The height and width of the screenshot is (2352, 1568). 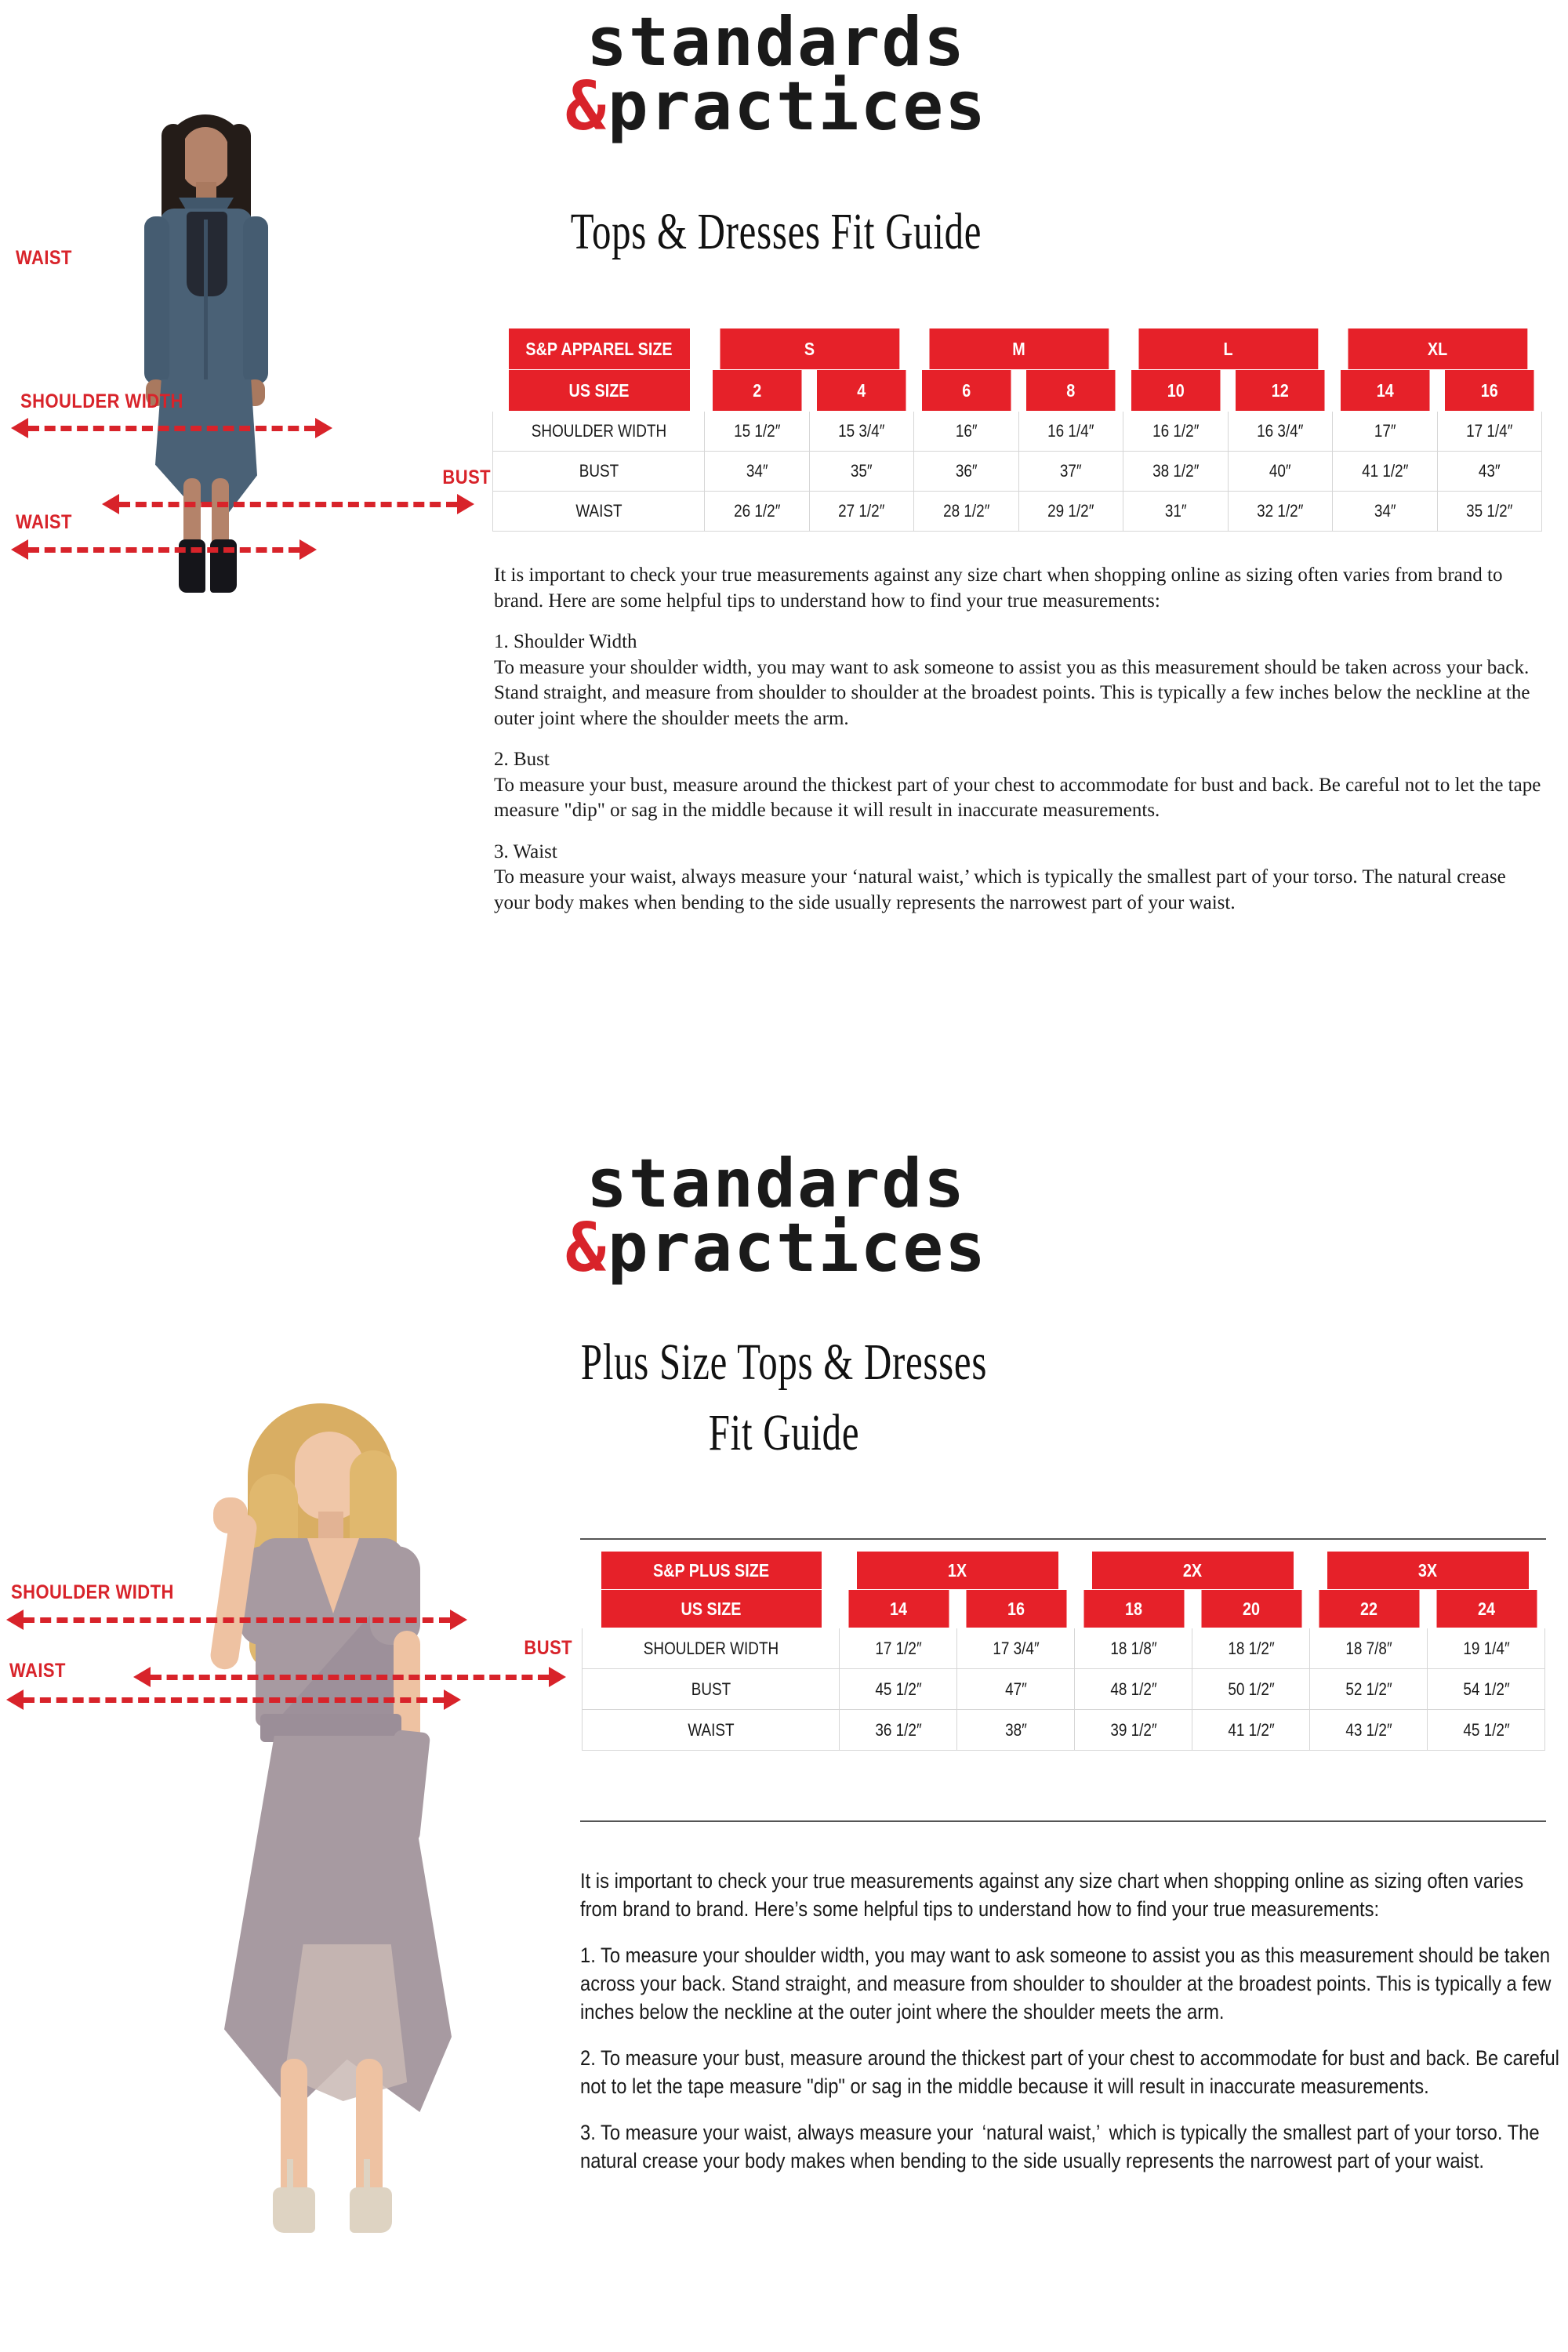 I want to click on cell-bust-8: 37″, so click(x=1070, y=471).